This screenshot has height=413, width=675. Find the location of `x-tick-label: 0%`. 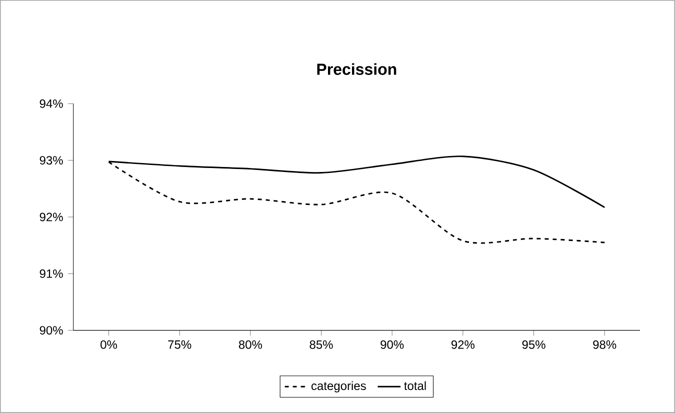

x-tick-label: 0% is located at coordinates (109, 344).